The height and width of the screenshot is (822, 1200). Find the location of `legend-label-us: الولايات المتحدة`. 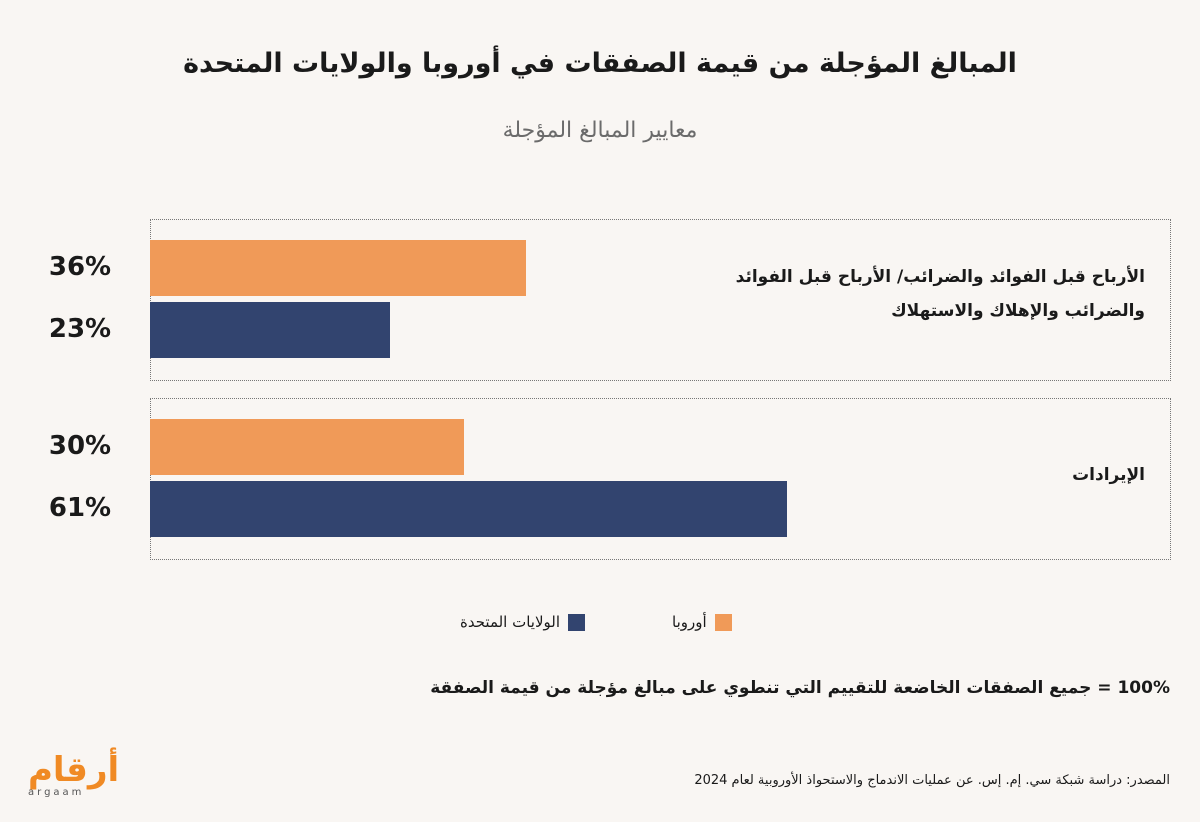

legend-label-us: الولايات المتحدة is located at coordinates (510, 622).